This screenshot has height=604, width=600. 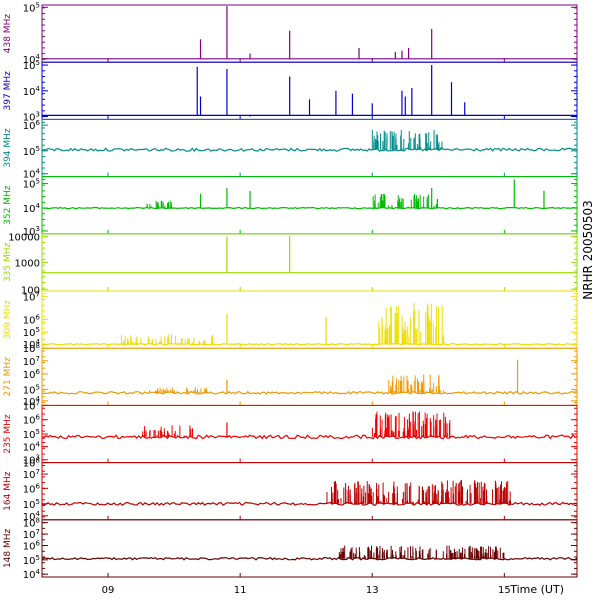 I want to click on panel-394-mhz: 10⁴ 10⁵ 10⁶ 394 MHz, so click(x=290, y=149).